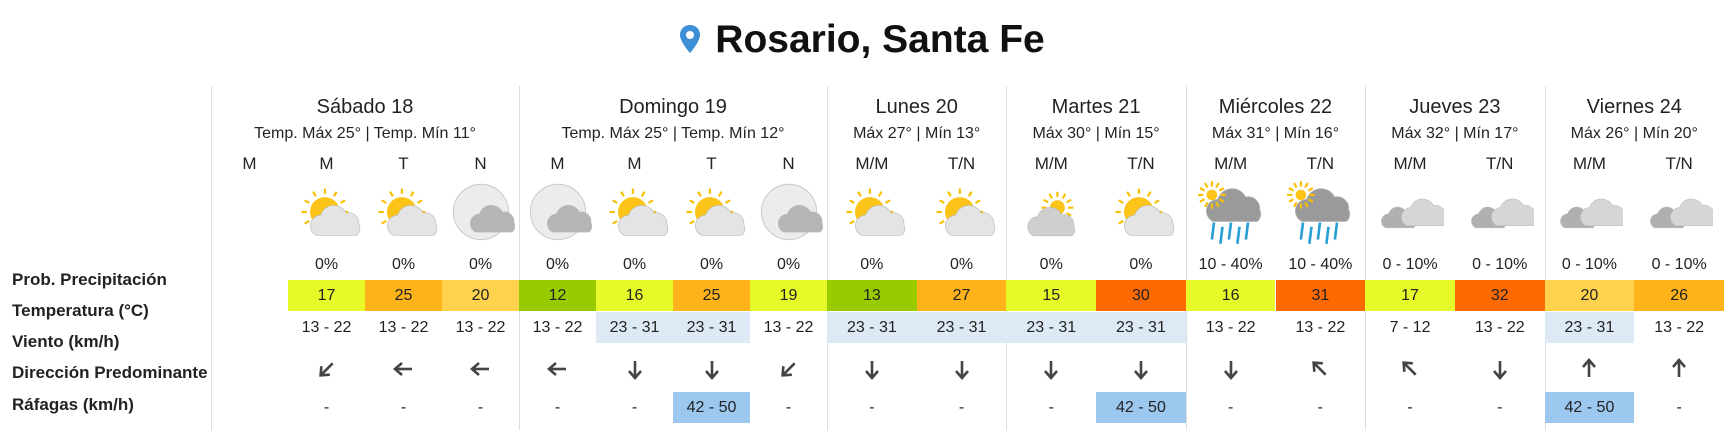  I want to click on wind: 7 - 12, so click(1410, 327).